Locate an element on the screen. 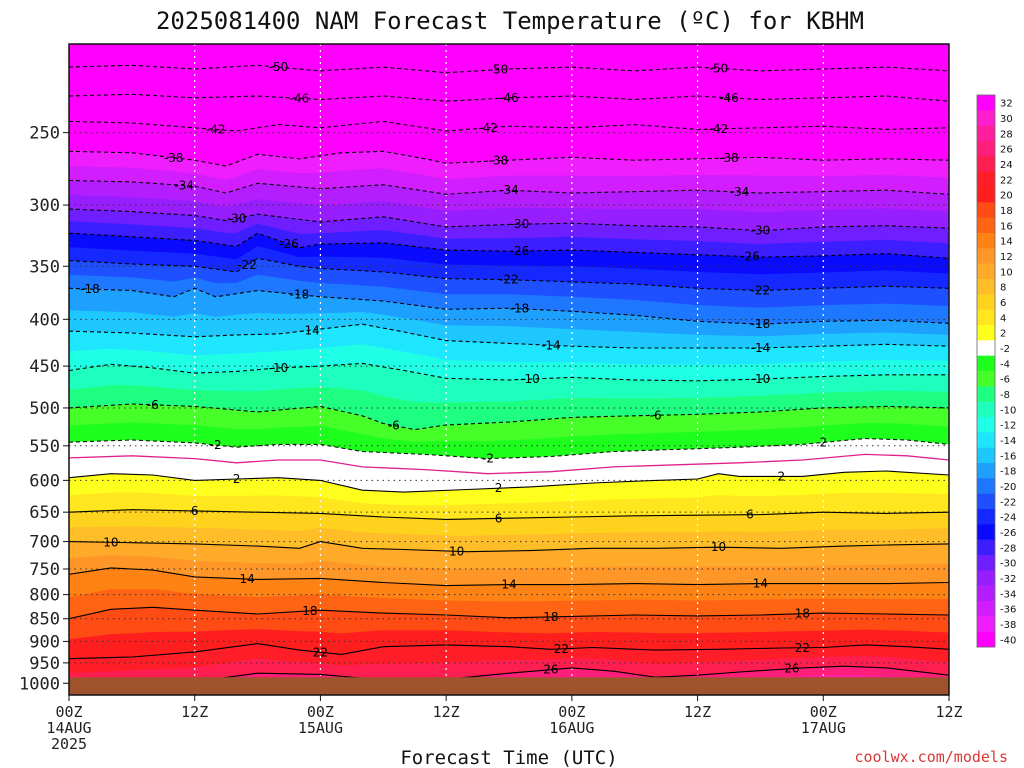  y-tick-label: 800 is located at coordinates (44, 596).